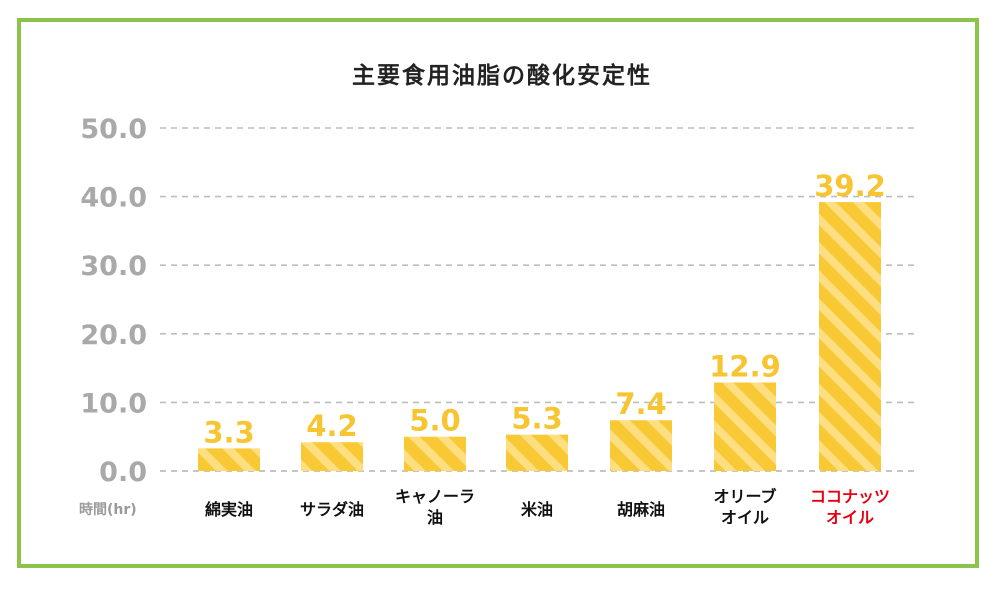 The image size is (1000, 590). What do you see at coordinates (850, 507) in the screenshot?
I see `category-label: ココナッツオイル` at bounding box center [850, 507].